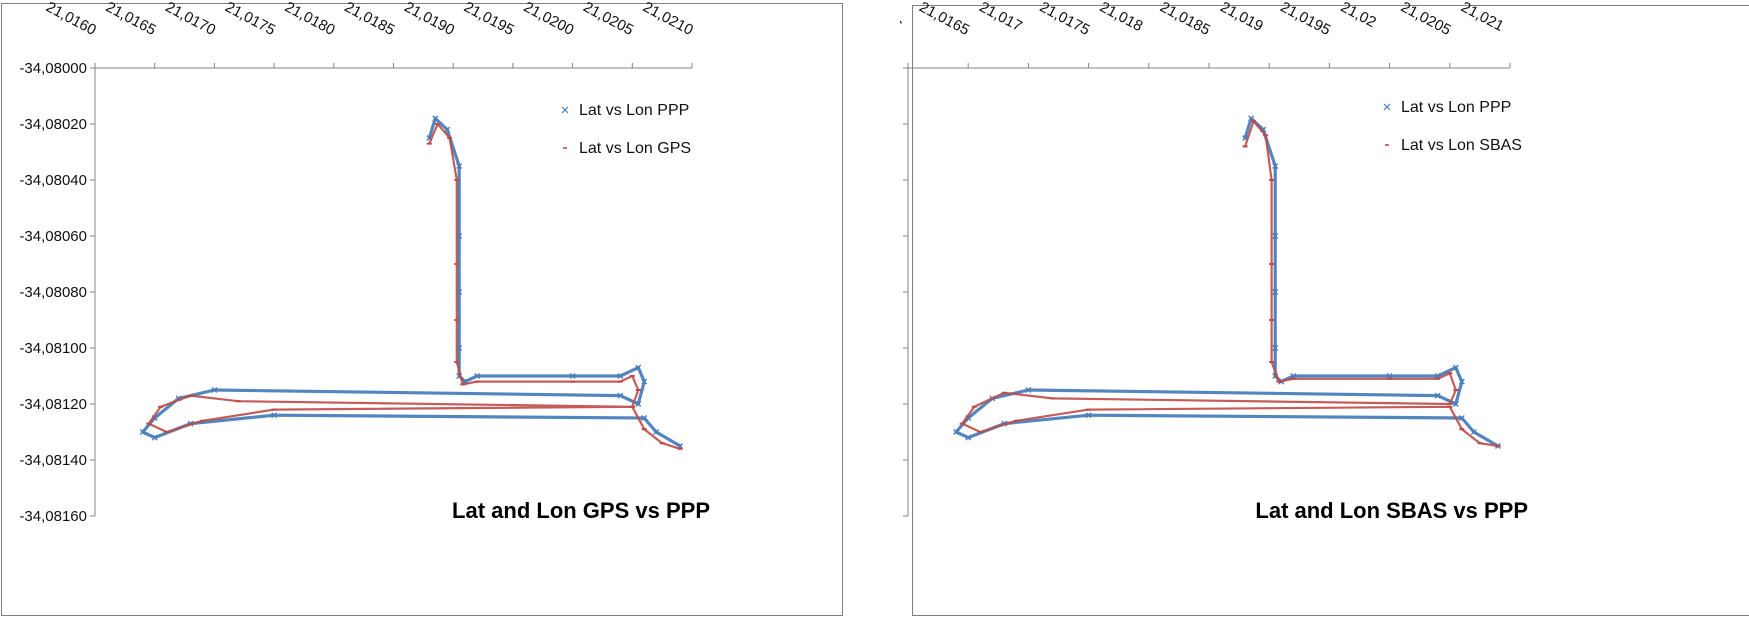  Describe the element at coordinates (191, 19) in the screenshot. I see `x-tick-label: 21,0170` at that location.